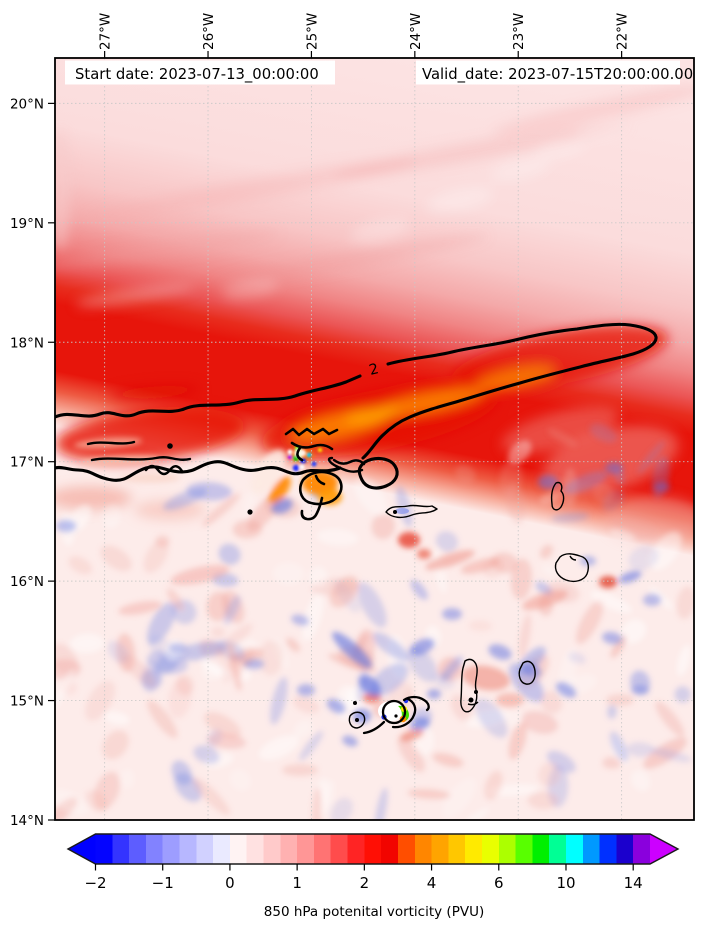 Image resolution: width=703 pixels, height=935 pixels. I want to click on colorbar-over-arrow, so click(664, 849).